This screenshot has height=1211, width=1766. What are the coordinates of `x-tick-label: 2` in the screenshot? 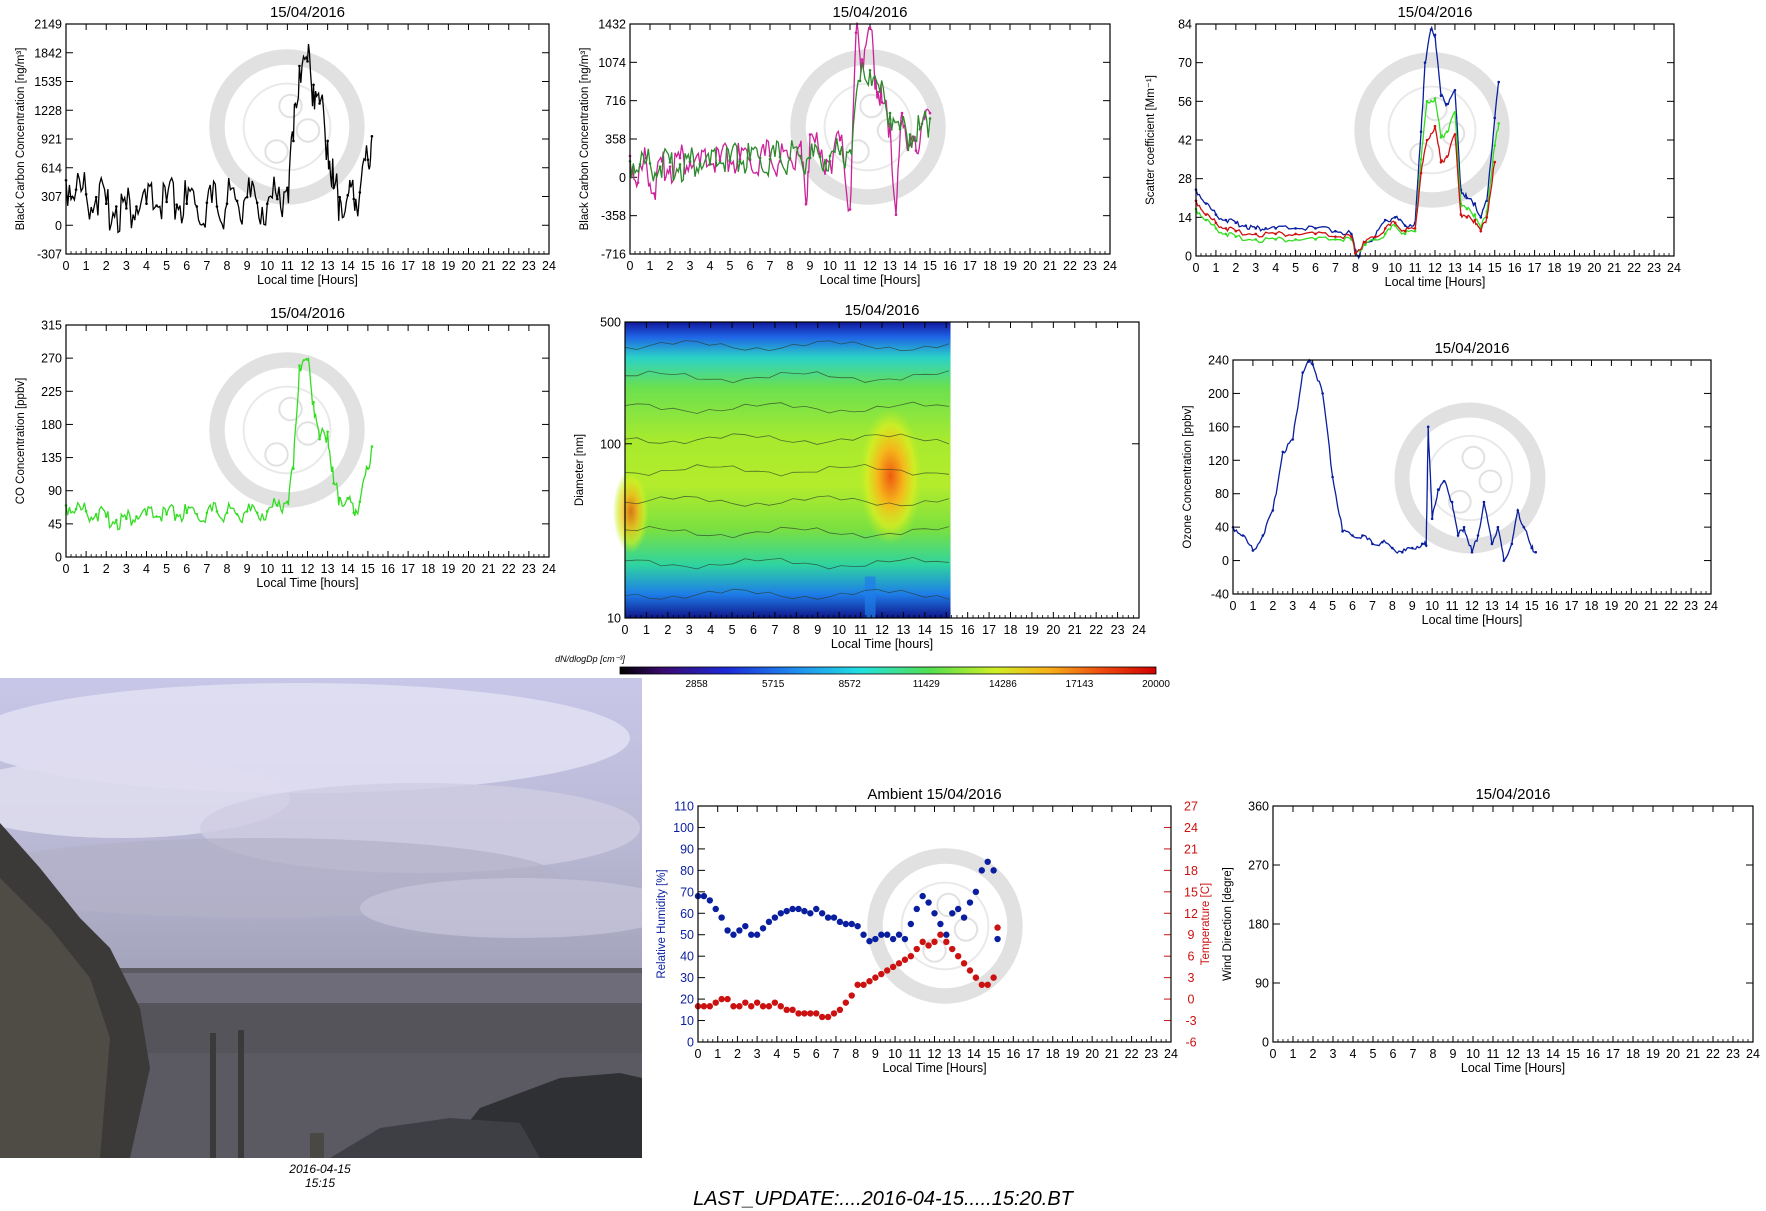 It's located at (670, 266).